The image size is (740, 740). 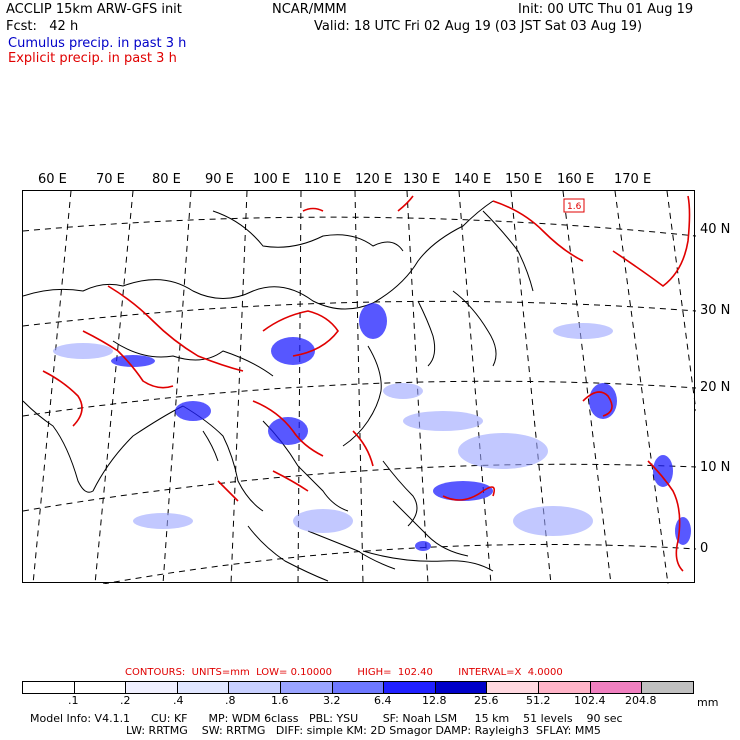 What do you see at coordinates (486, 700) in the screenshot?
I see `scale-label: 25.6` at bounding box center [486, 700].